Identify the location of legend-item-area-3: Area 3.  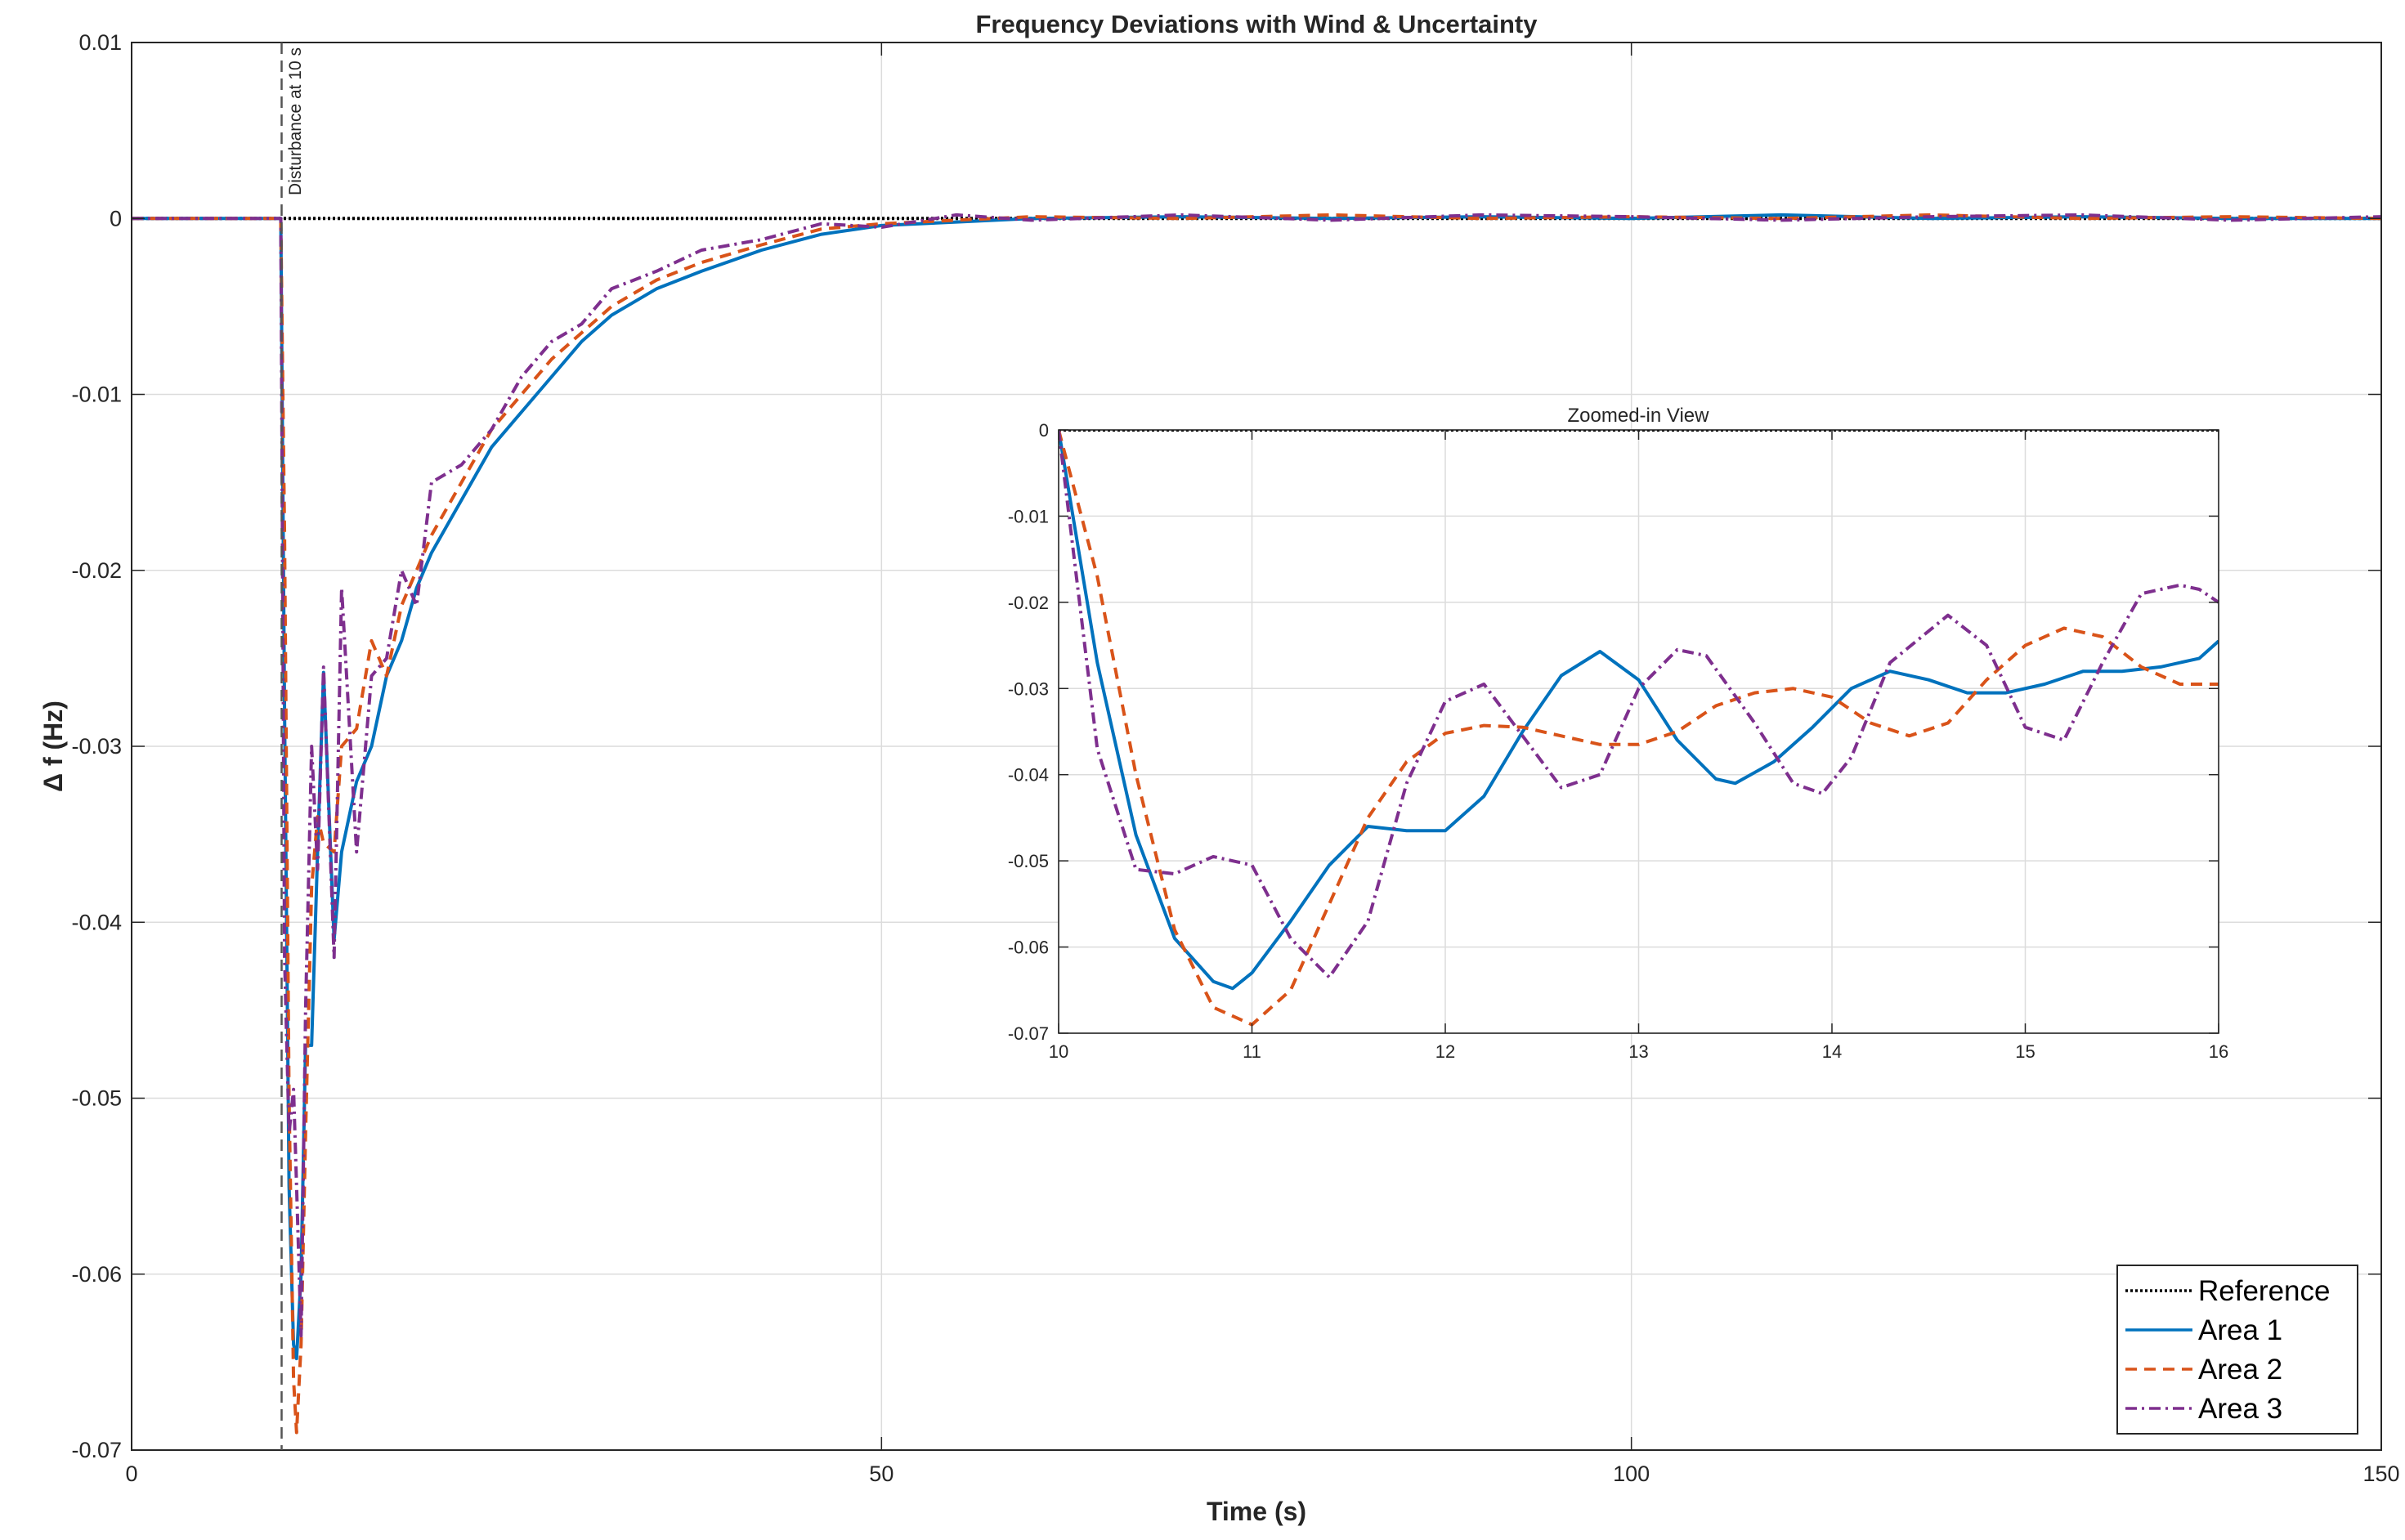
(2203, 1409).